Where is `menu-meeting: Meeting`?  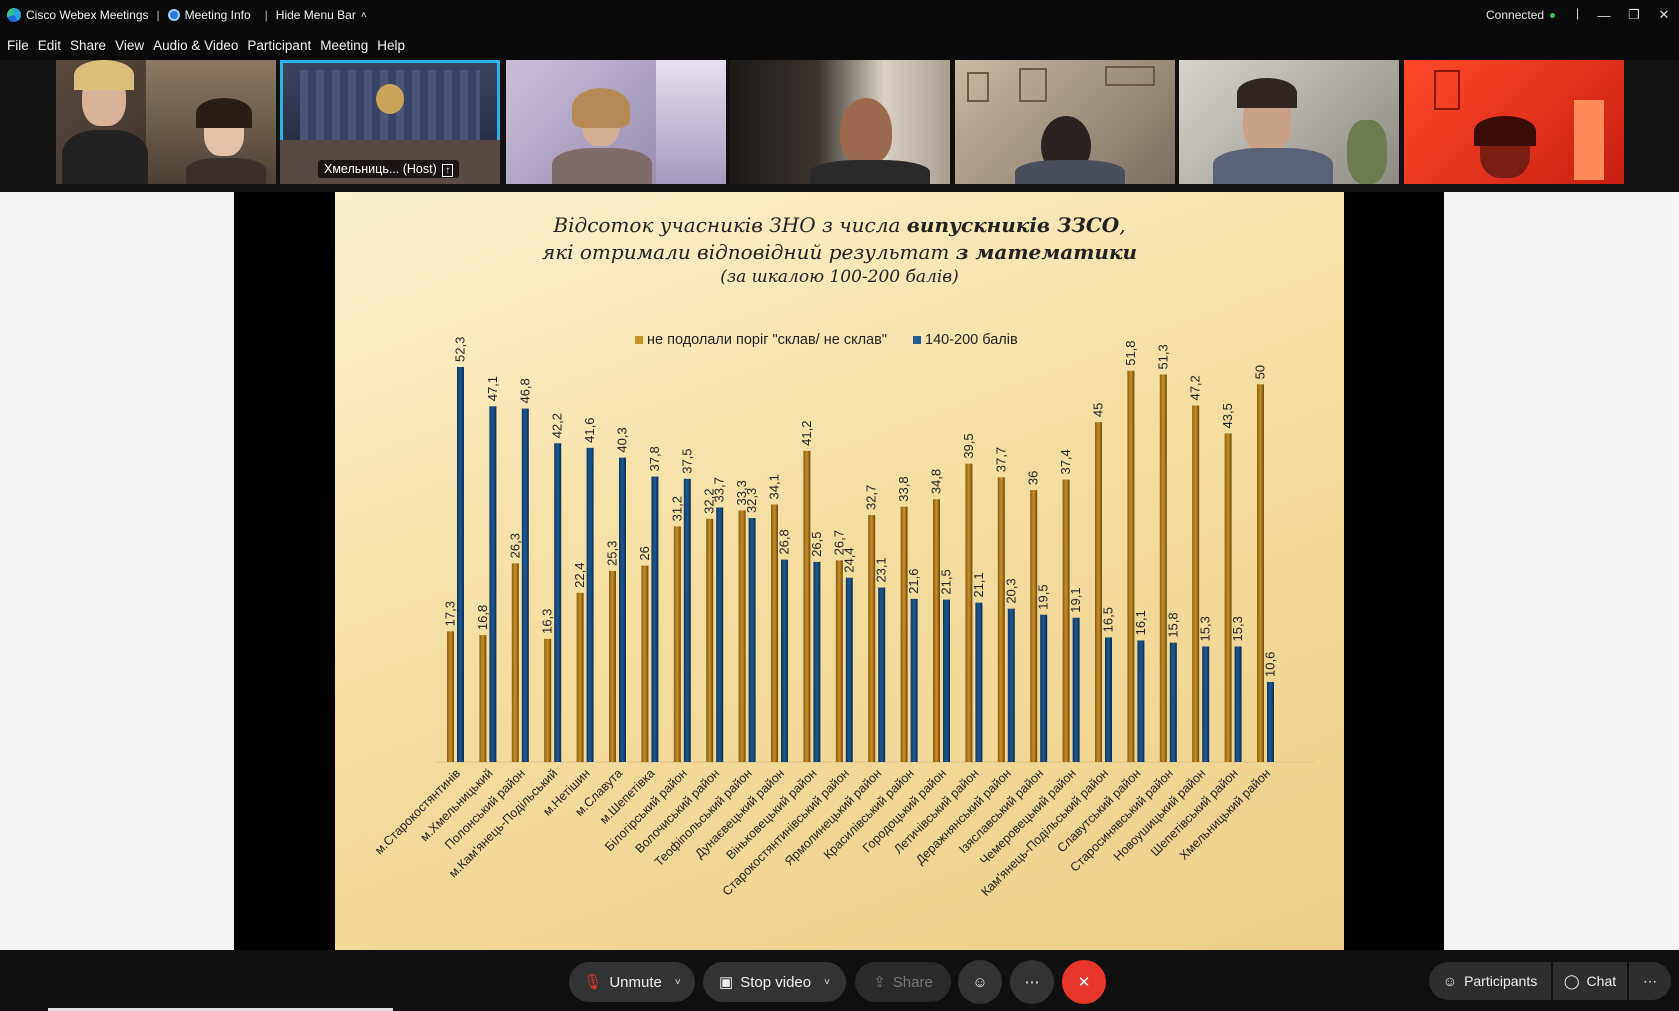 menu-meeting: Meeting is located at coordinates (344, 45).